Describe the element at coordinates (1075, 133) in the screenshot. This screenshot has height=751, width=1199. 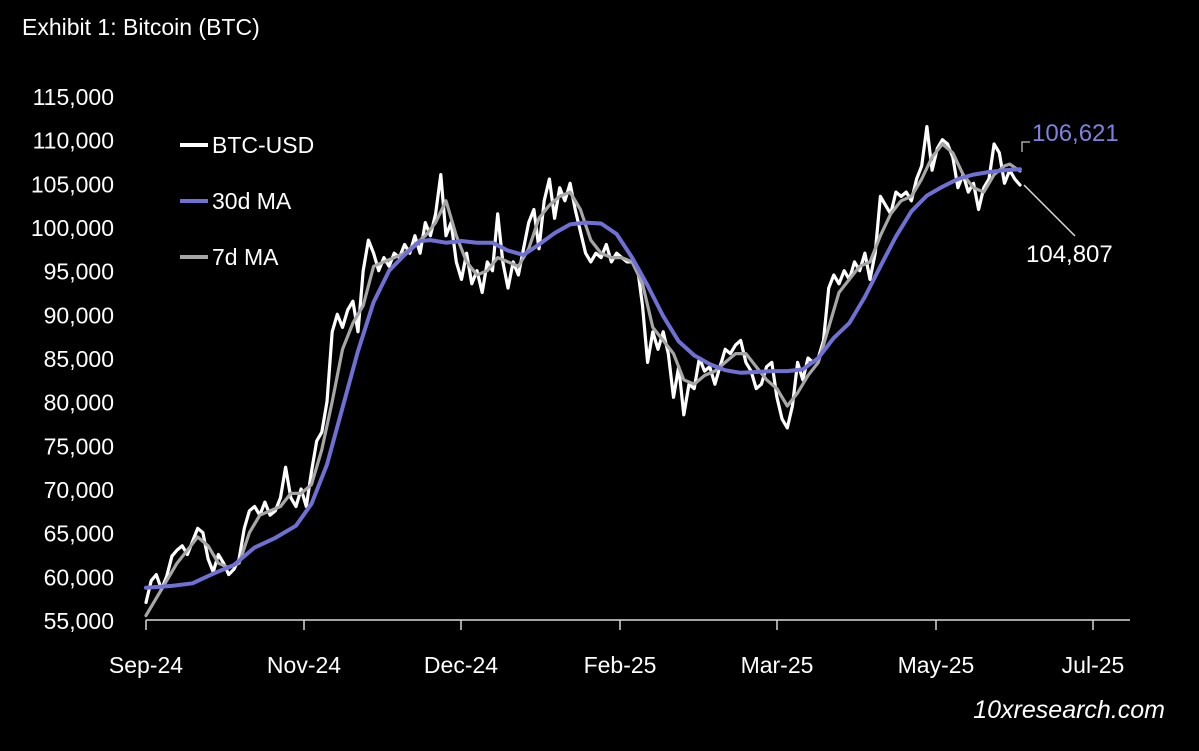
I see `annotation-30d-ma-value: 106,621` at that location.